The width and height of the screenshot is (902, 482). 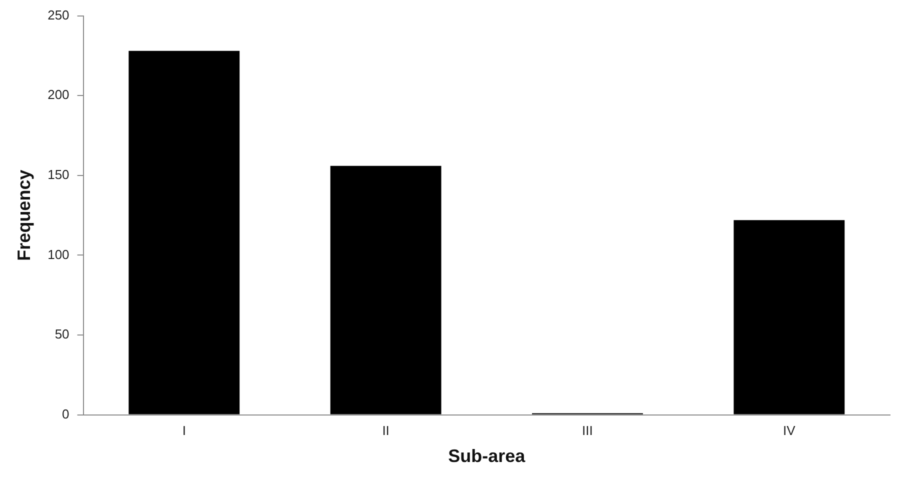 I want to click on y-tick-label: 100, so click(x=59, y=254).